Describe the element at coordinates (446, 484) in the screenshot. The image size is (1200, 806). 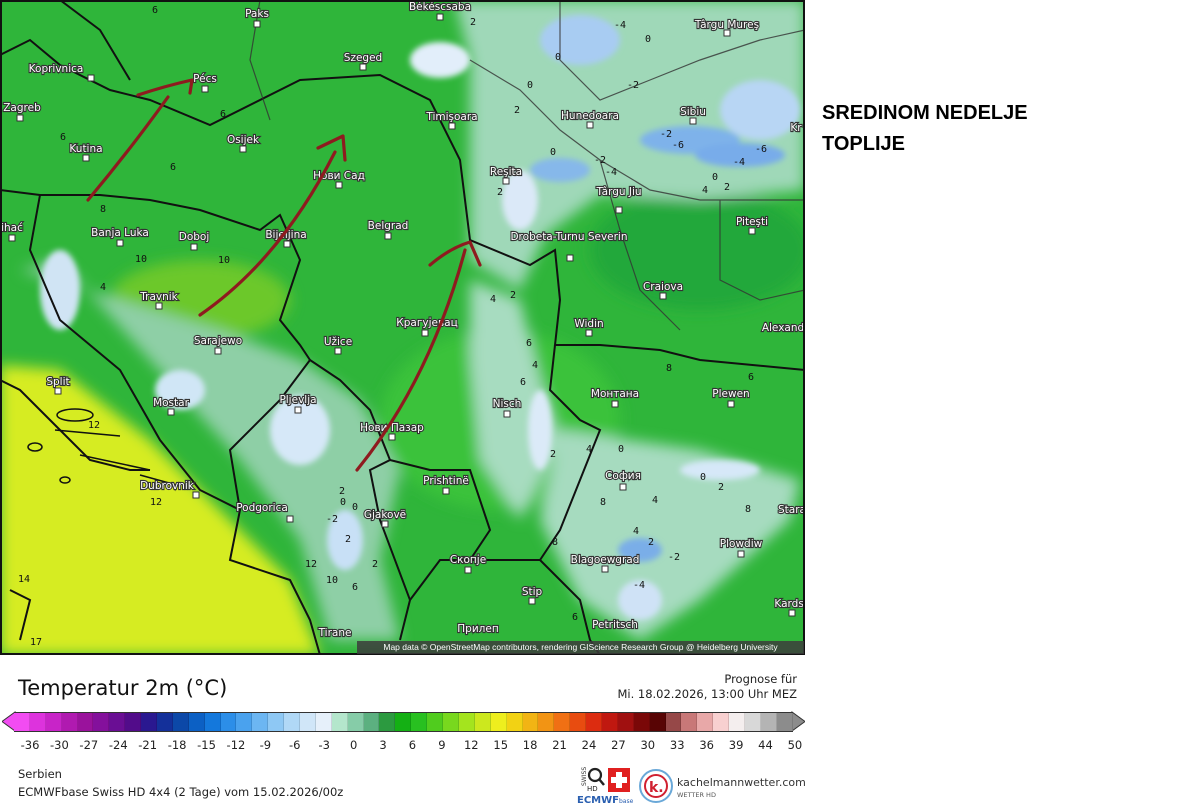
I see `city: Prishtinë` at that location.